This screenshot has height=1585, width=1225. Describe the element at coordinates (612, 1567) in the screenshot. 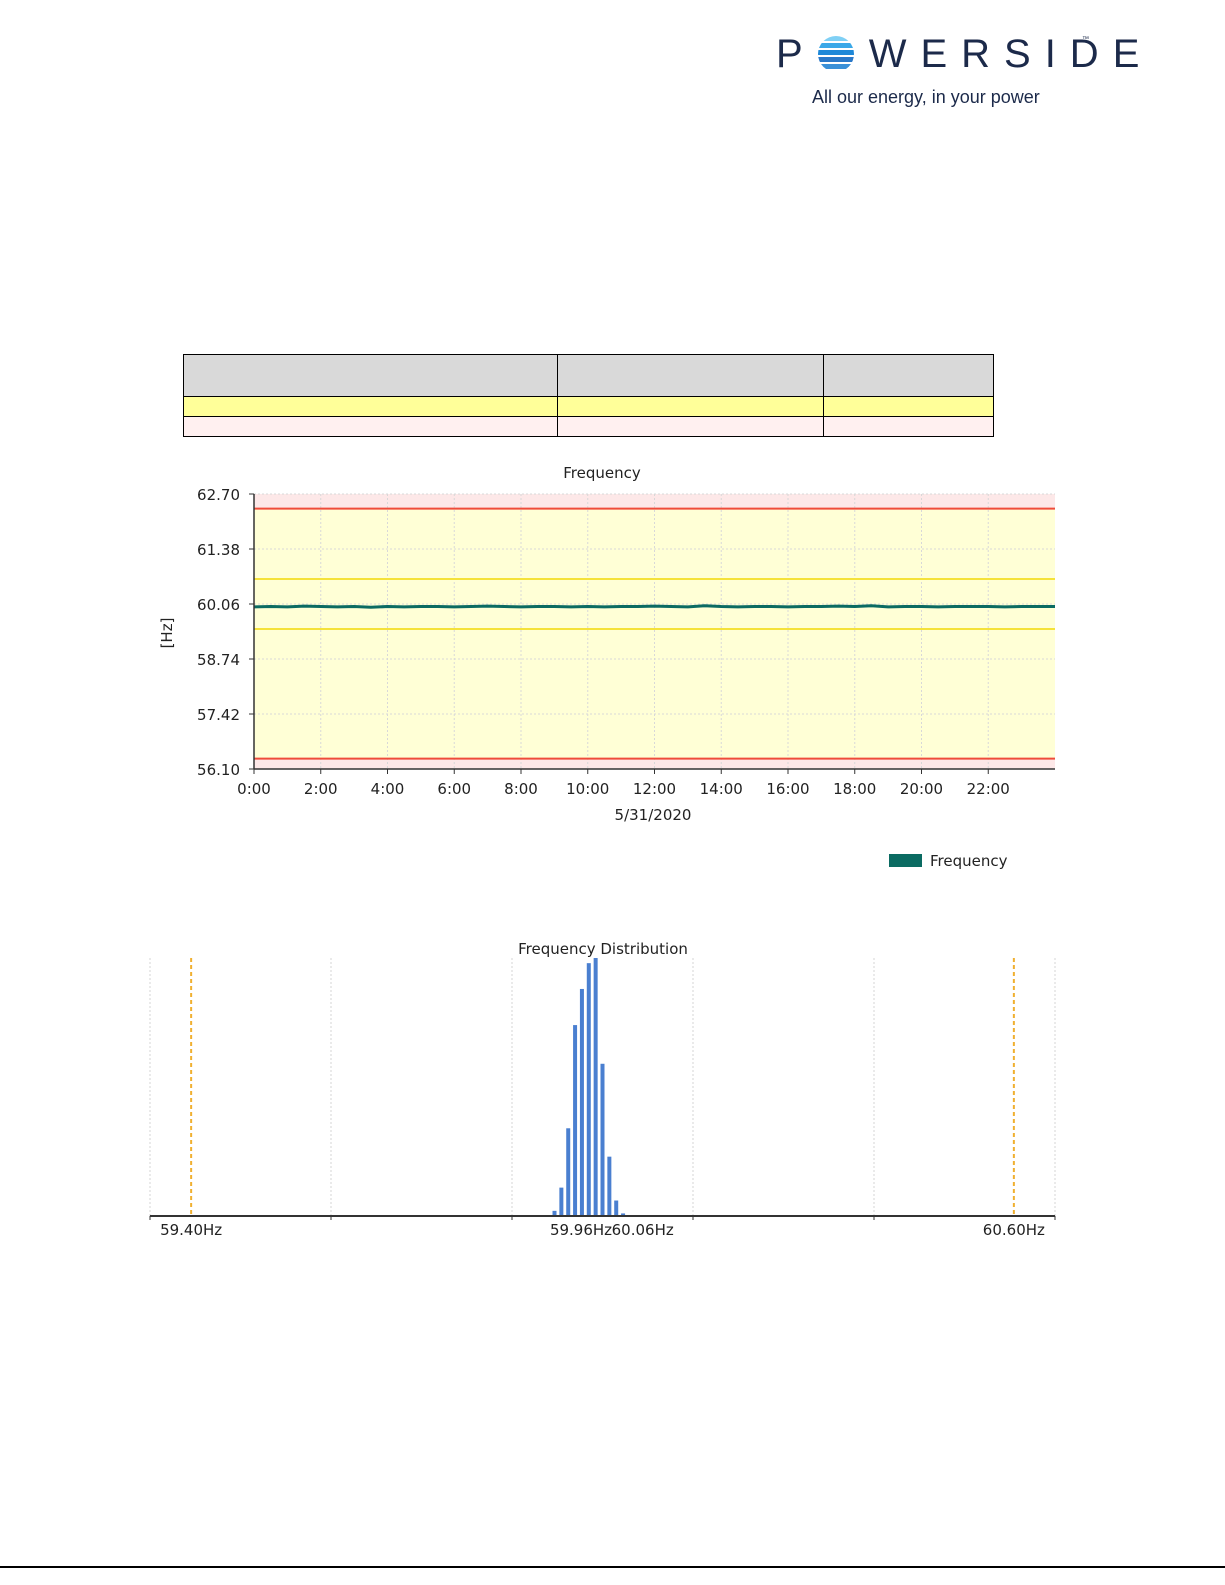

I see `page-bottom-rule` at that location.